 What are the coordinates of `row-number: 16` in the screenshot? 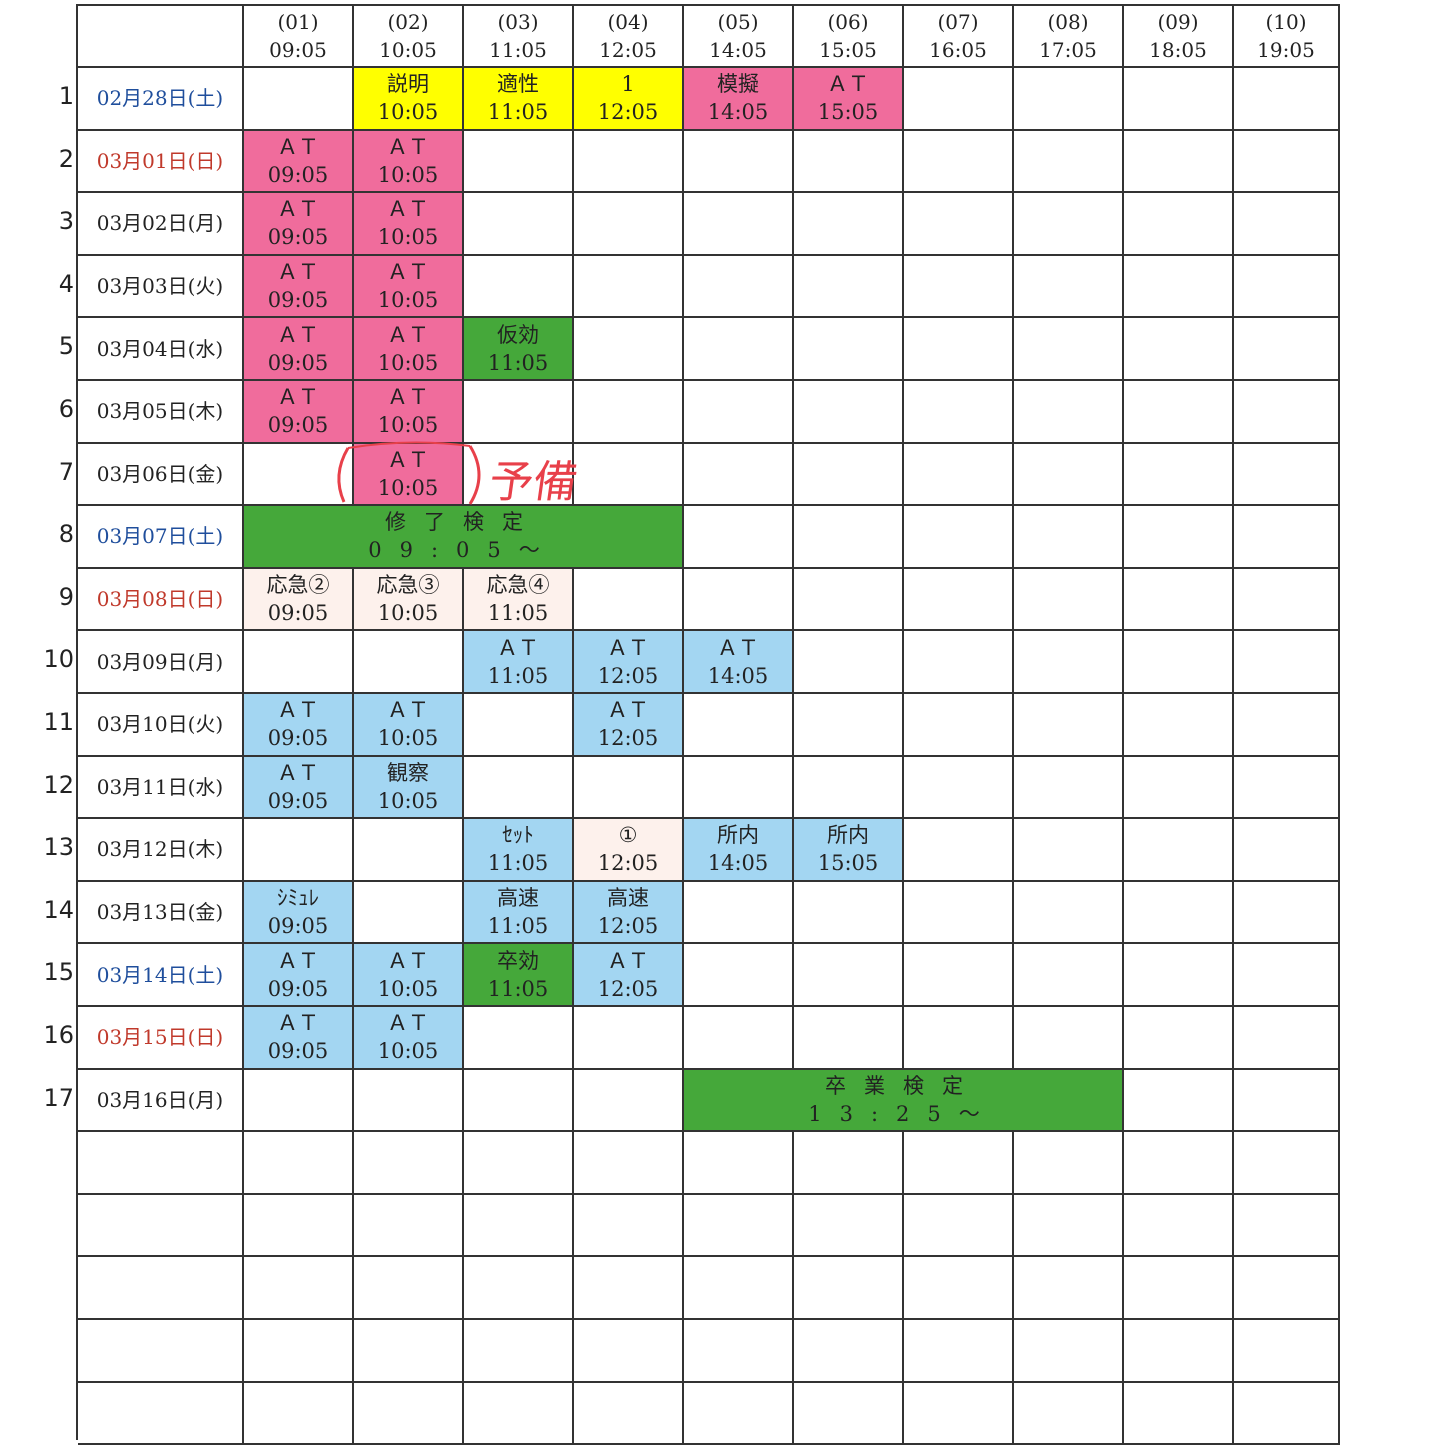 It's located at (58, 1035).